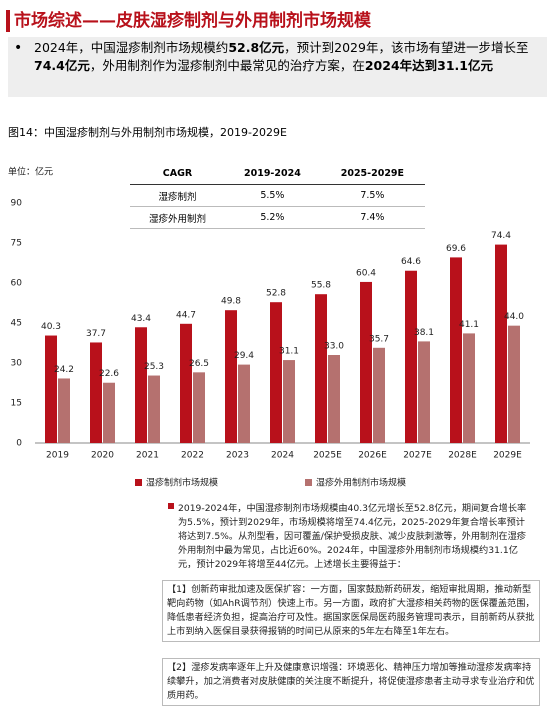 Image resolution: width=547 pixels, height=706 pixels. What do you see at coordinates (321, 286) in the screenshot?
I see `value-label: 55.8` at bounding box center [321, 286].